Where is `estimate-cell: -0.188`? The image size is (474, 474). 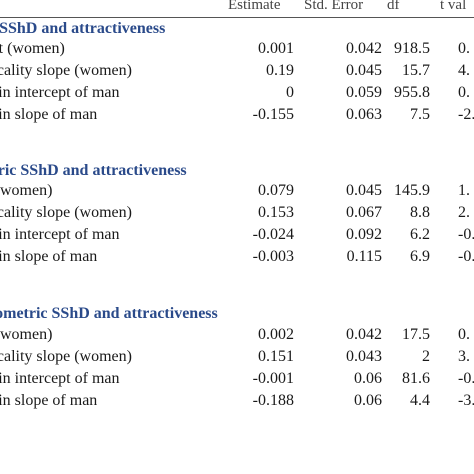
estimate-cell: -0.188 is located at coordinates (273, 400).